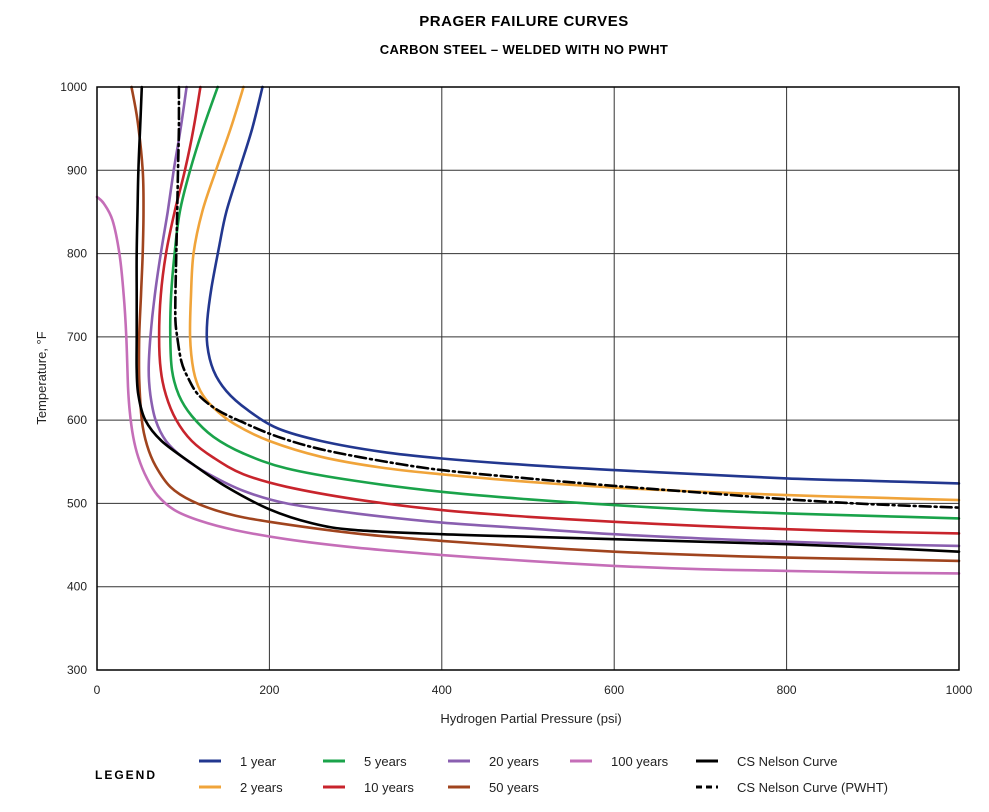 The height and width of the screenshot is (812, 989). What do you see at coordinates (514, 761) in the screenshot?
I see `legend-label: 20 years` at bounding box center [514, 761].